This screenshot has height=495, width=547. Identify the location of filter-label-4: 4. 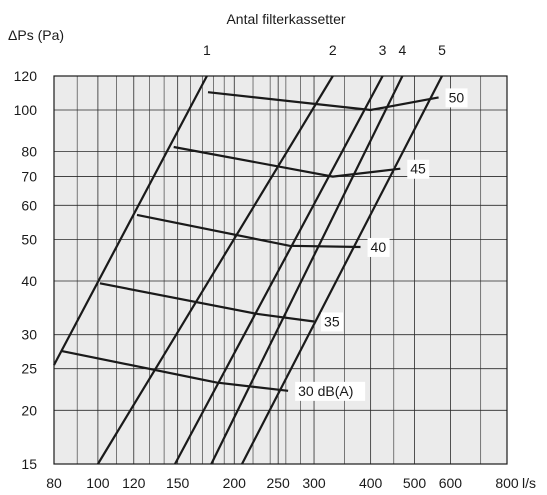
(402, 50).